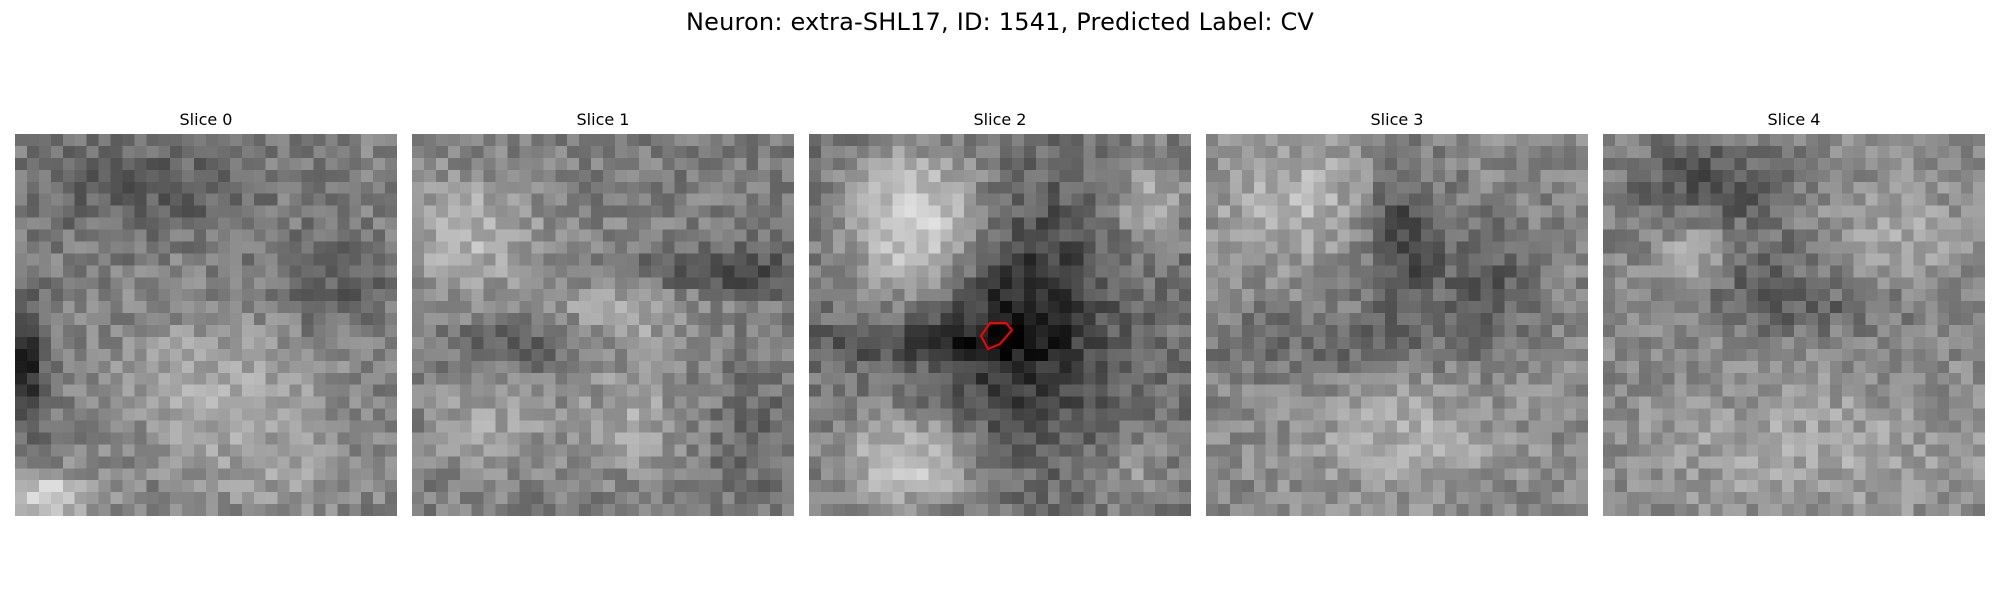 The height and width of the screenshot is (600, 2000). What do you see at coordinates (1397, 119) in the screenshot?
I see `slice-3-title: Slice 3` at bounding box center [1397, 119].